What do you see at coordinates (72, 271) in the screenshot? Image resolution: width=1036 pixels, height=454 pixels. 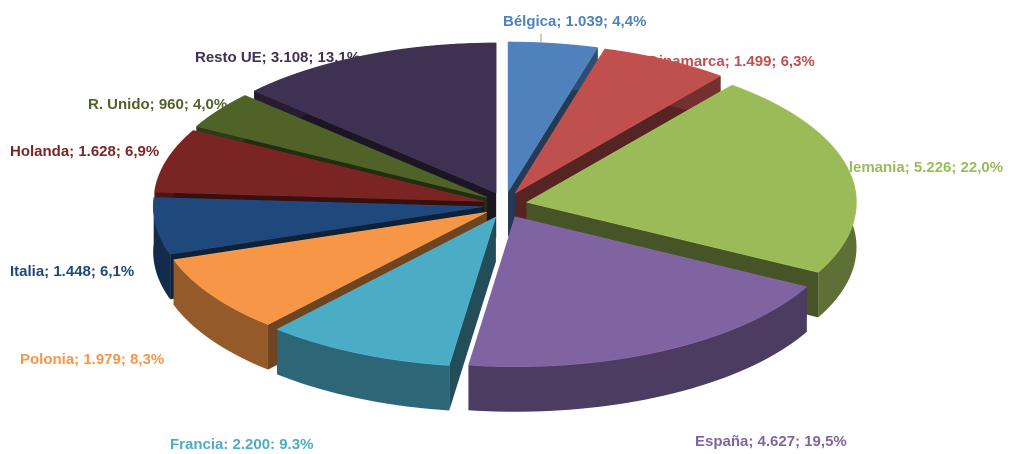 I see `data-label: Italia; 1.448; 6,1%` at bounding box center [72, 271].